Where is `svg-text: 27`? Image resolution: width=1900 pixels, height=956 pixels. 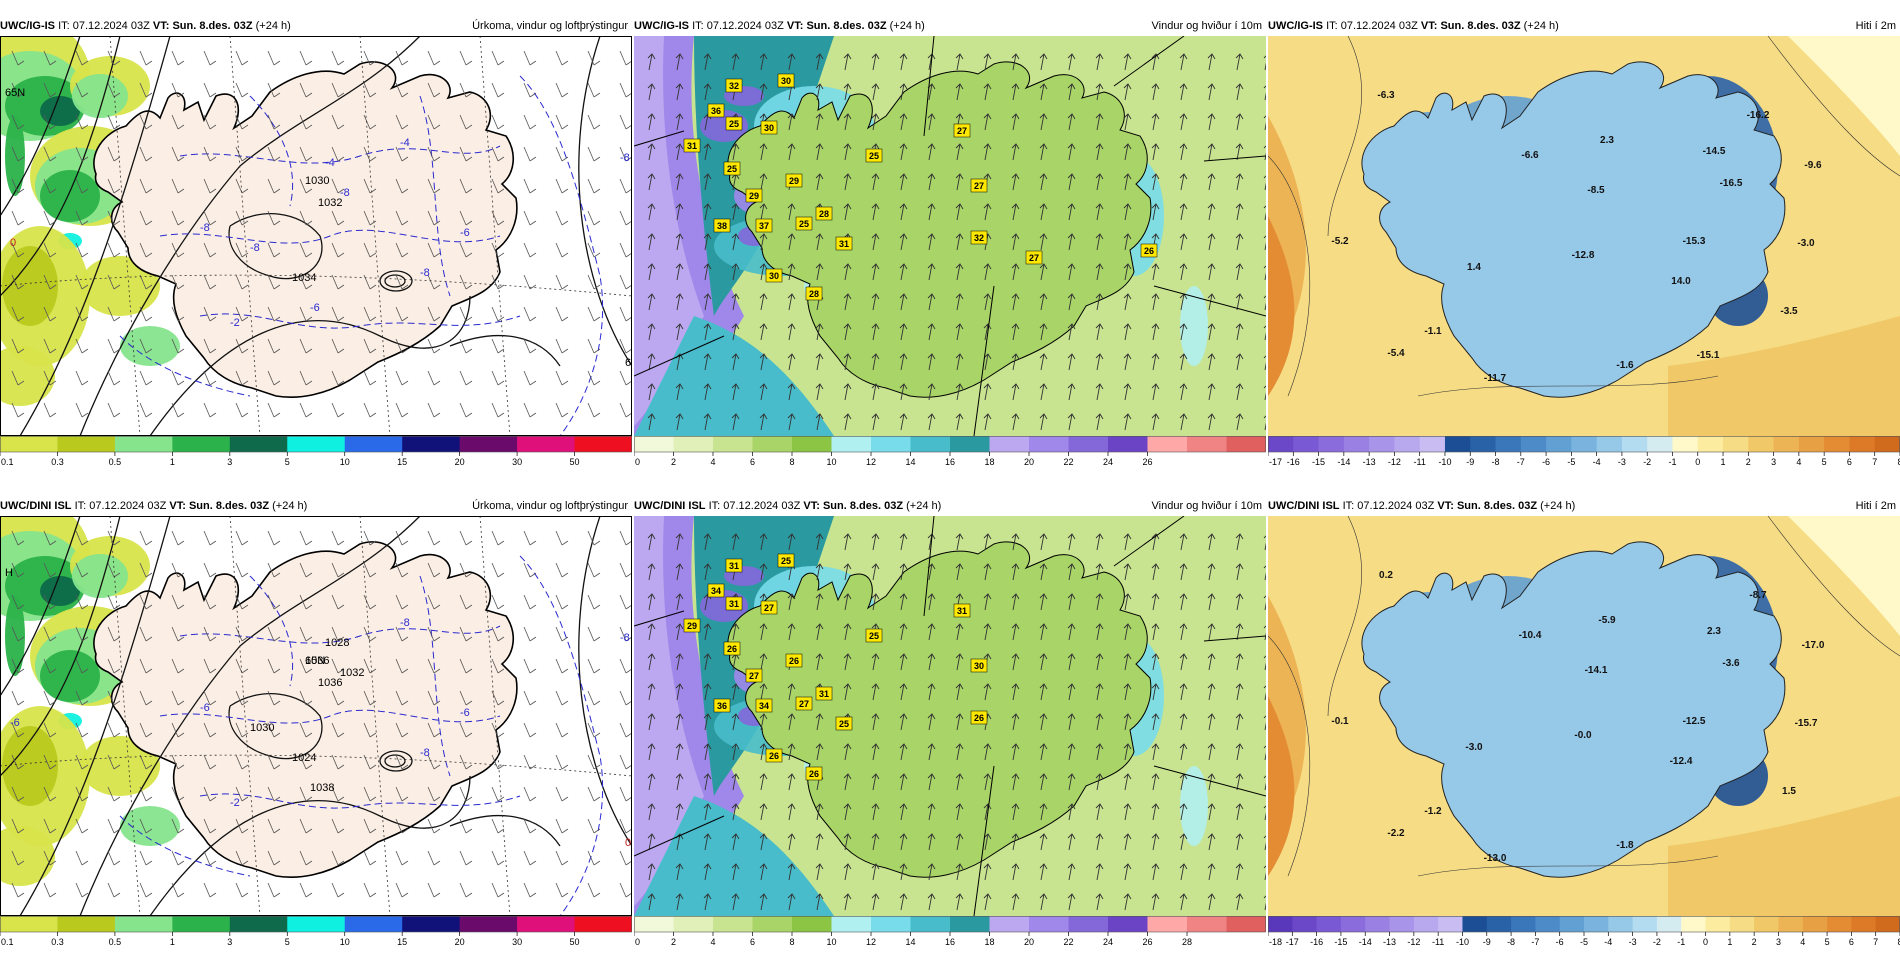
svg-text: 27 is located at coordinates (804, 704).